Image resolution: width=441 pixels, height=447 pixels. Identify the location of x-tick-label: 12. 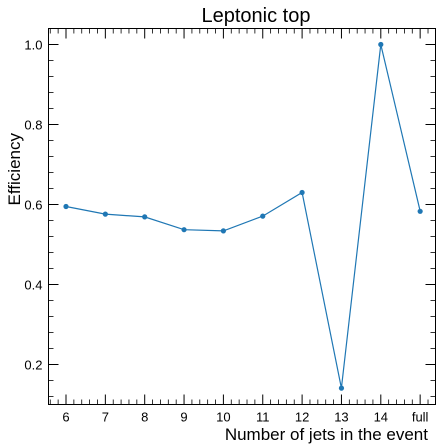
(302, 417).